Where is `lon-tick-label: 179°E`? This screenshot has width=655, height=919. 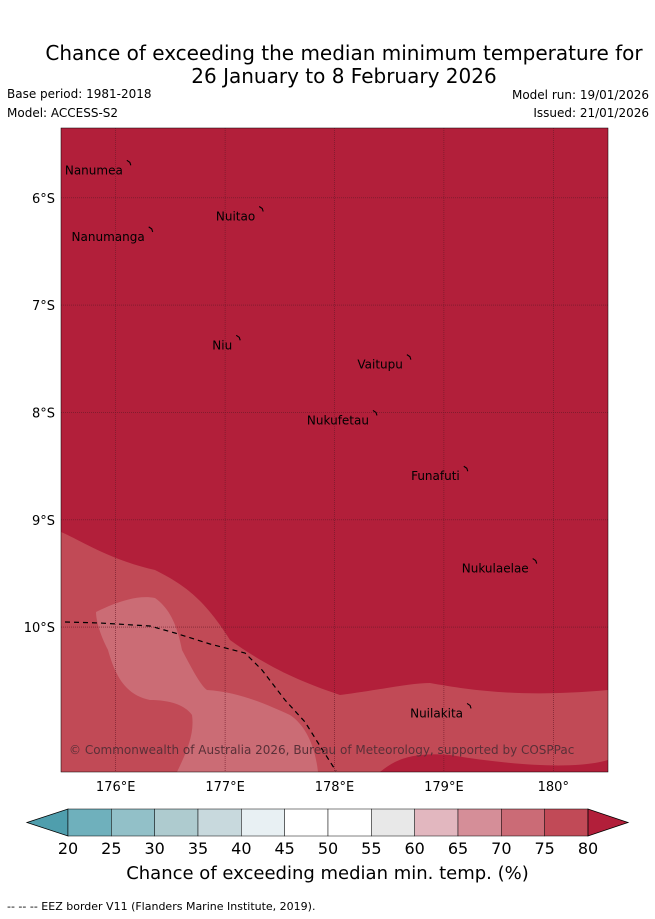 lon-tick-label: 179°E is located at coordinates (444, 787).